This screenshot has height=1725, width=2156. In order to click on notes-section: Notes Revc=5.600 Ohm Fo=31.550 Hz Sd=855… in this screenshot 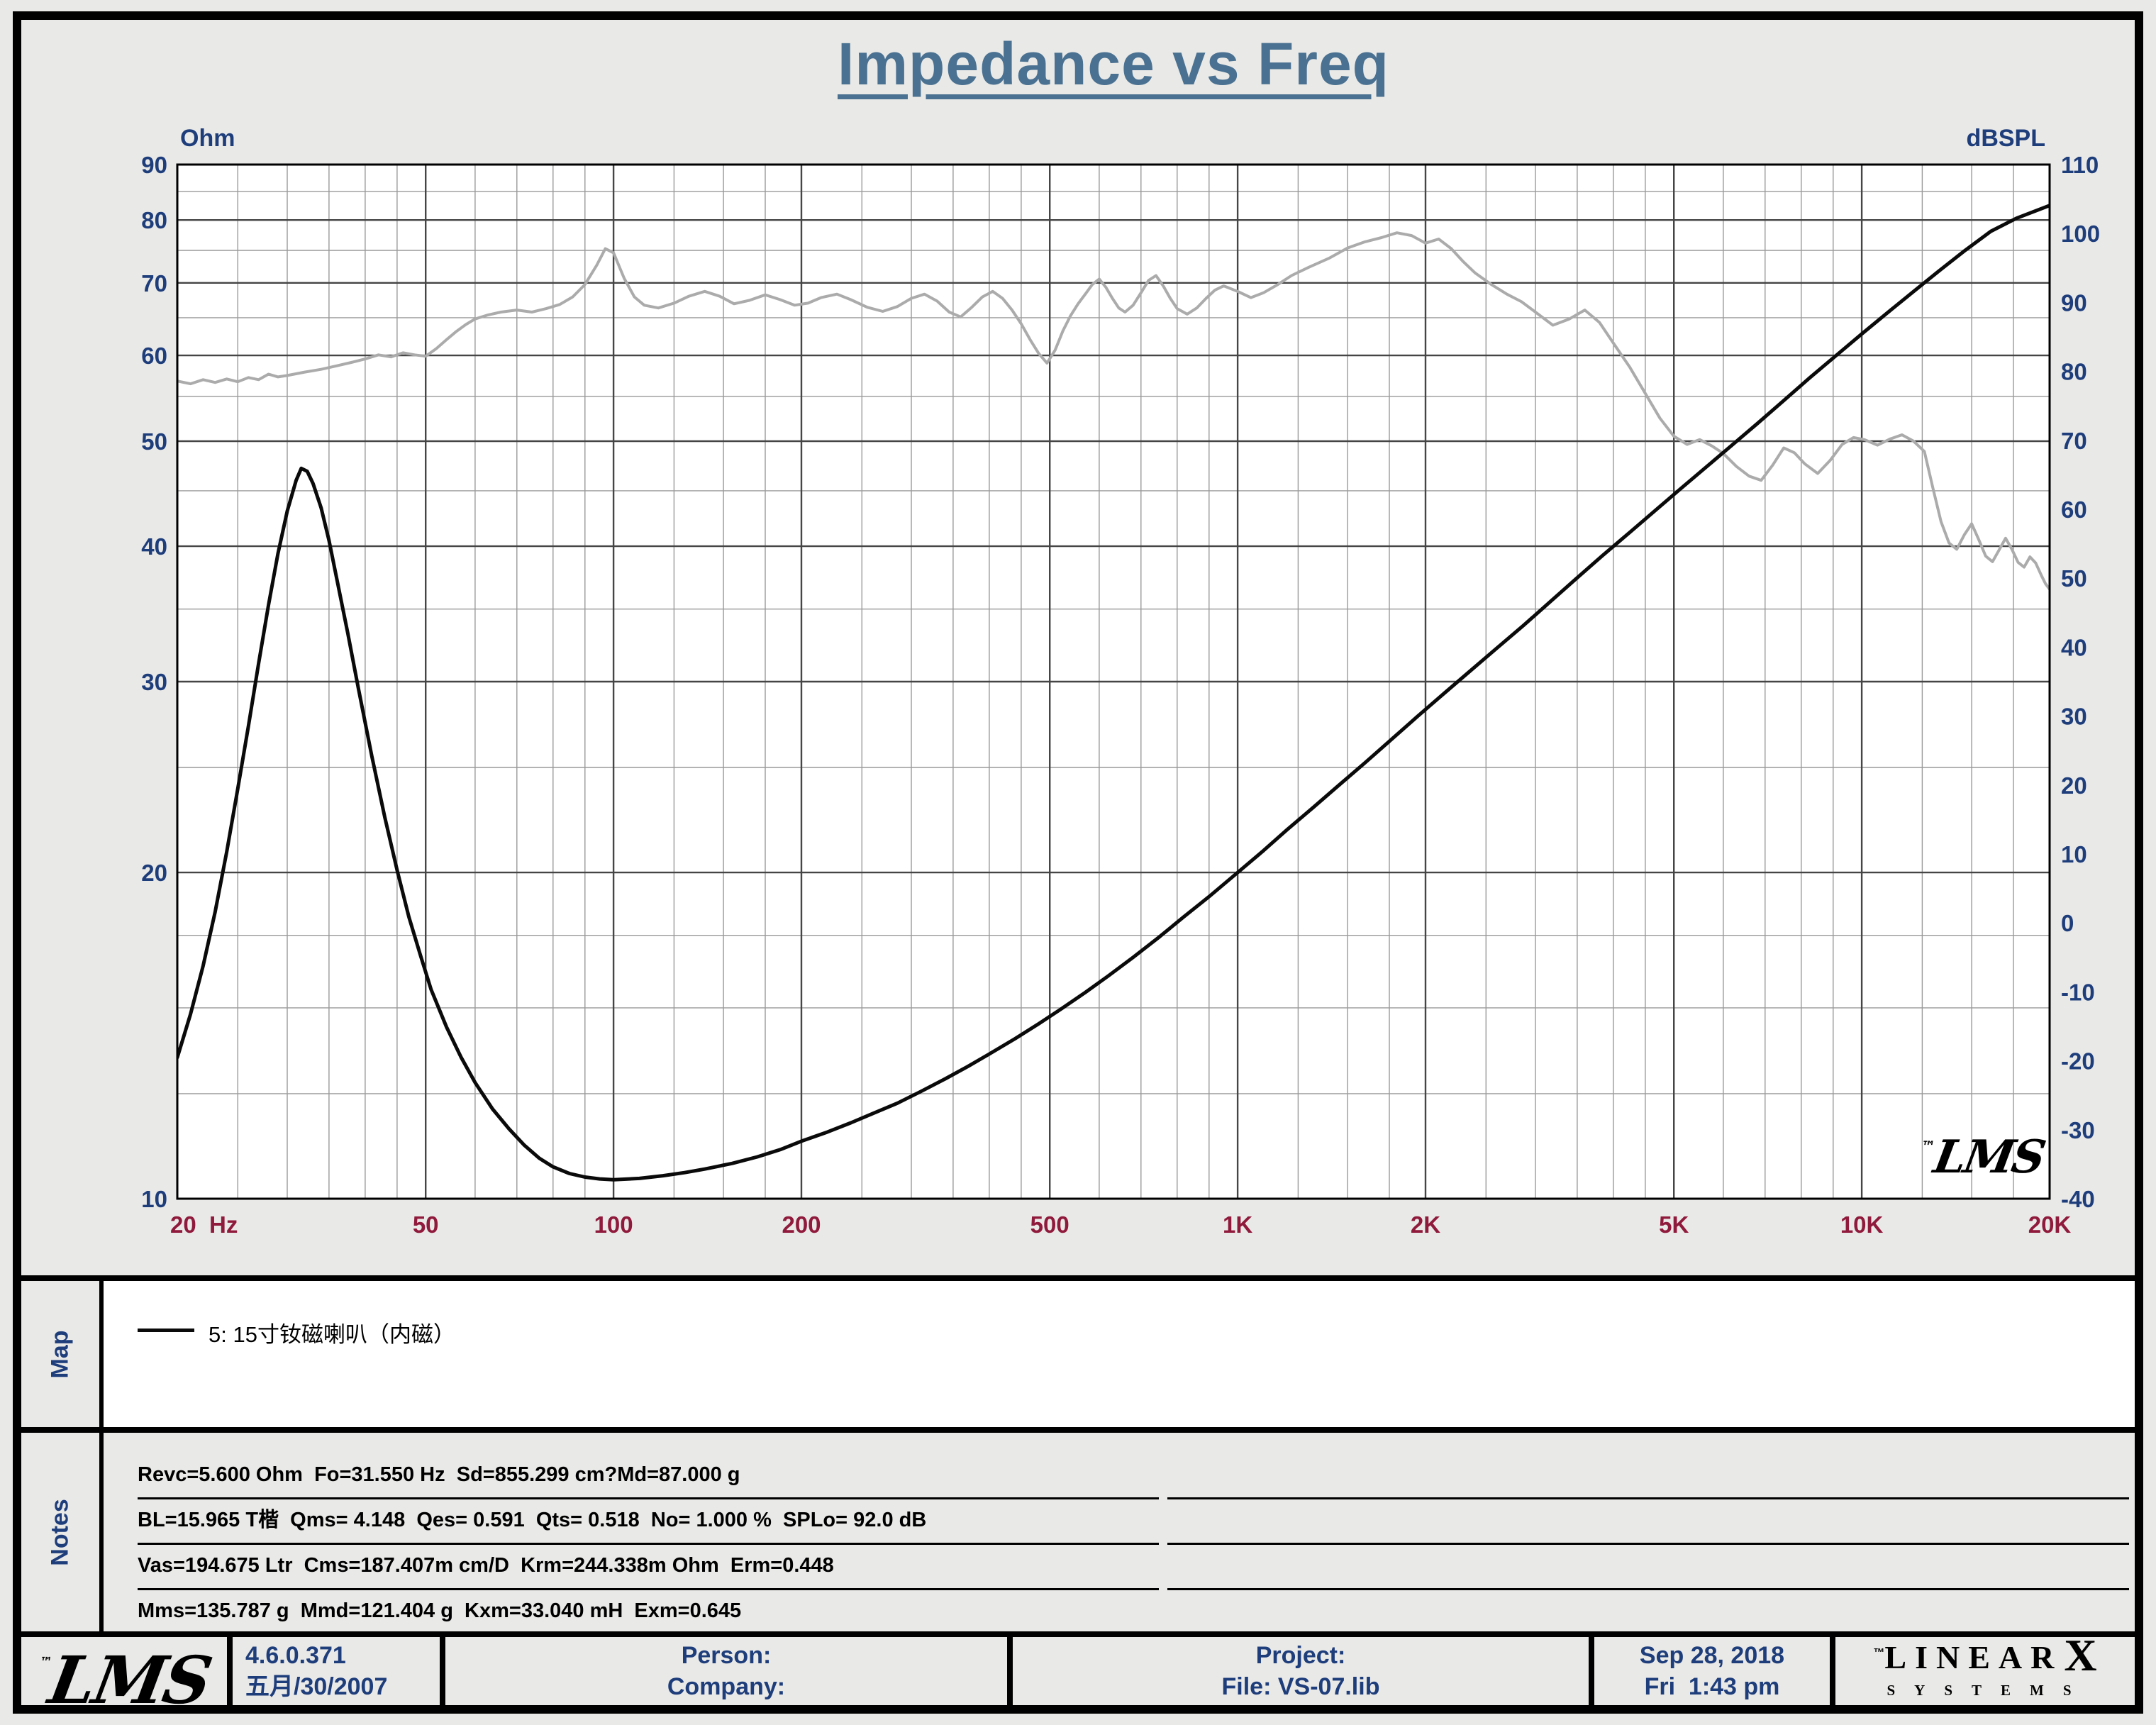, I will do `click(1078, 1532)`.